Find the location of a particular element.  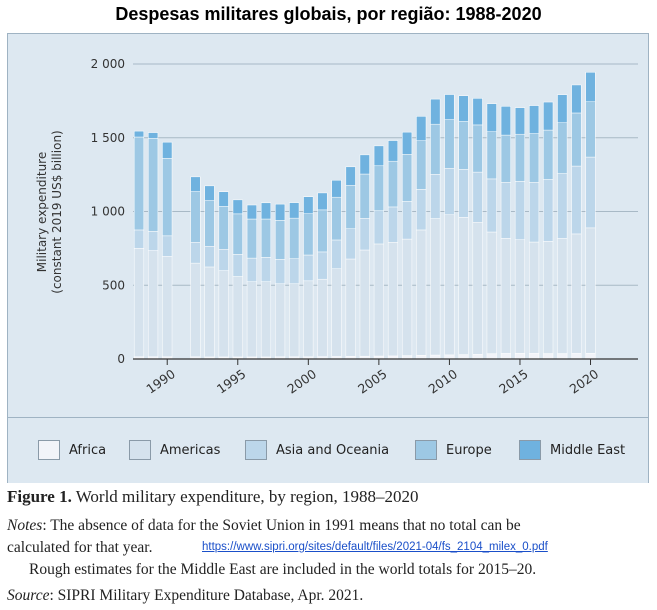

bar-1997-middle-east is located at coordinates (266, 211).